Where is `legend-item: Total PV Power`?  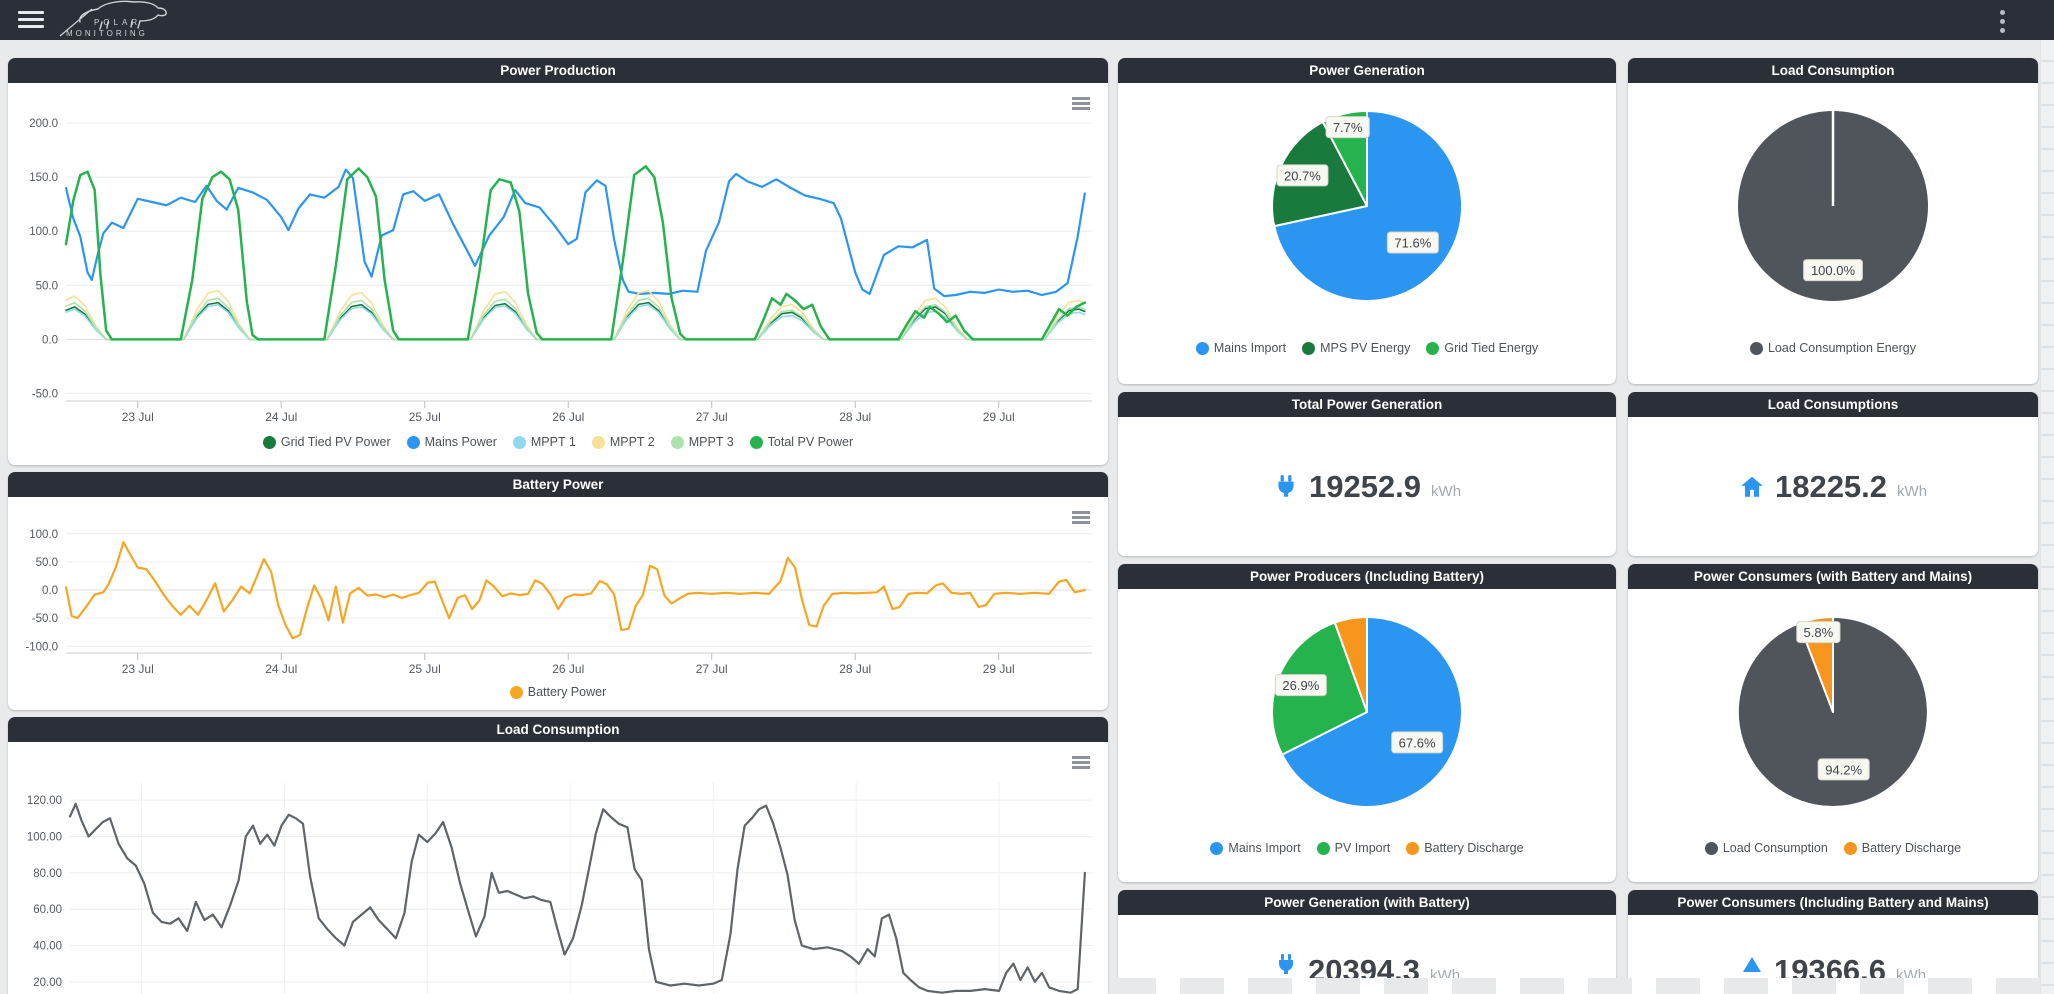
legend-item: Total PV Power is located at coordinates (801, 442).